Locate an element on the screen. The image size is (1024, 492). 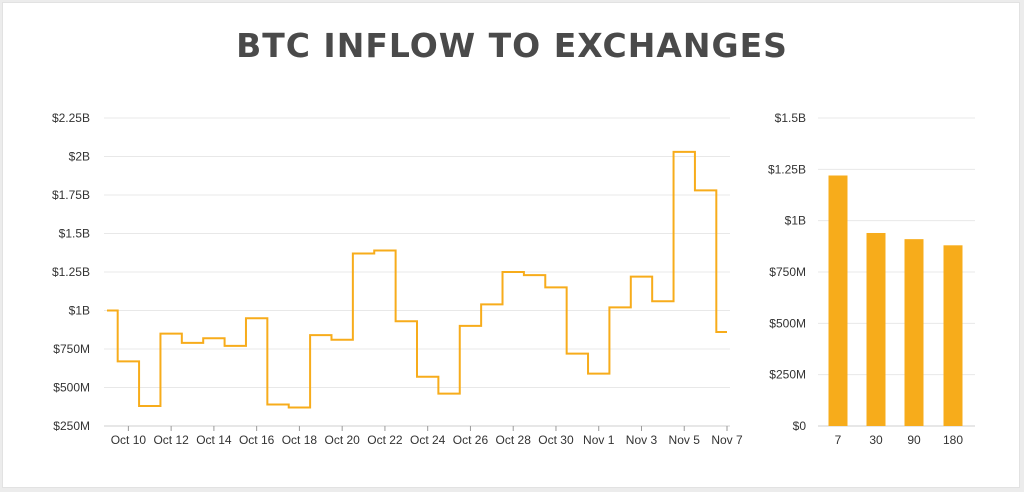
right-y-tick-label: $500M is located at coordinates (787, 323).